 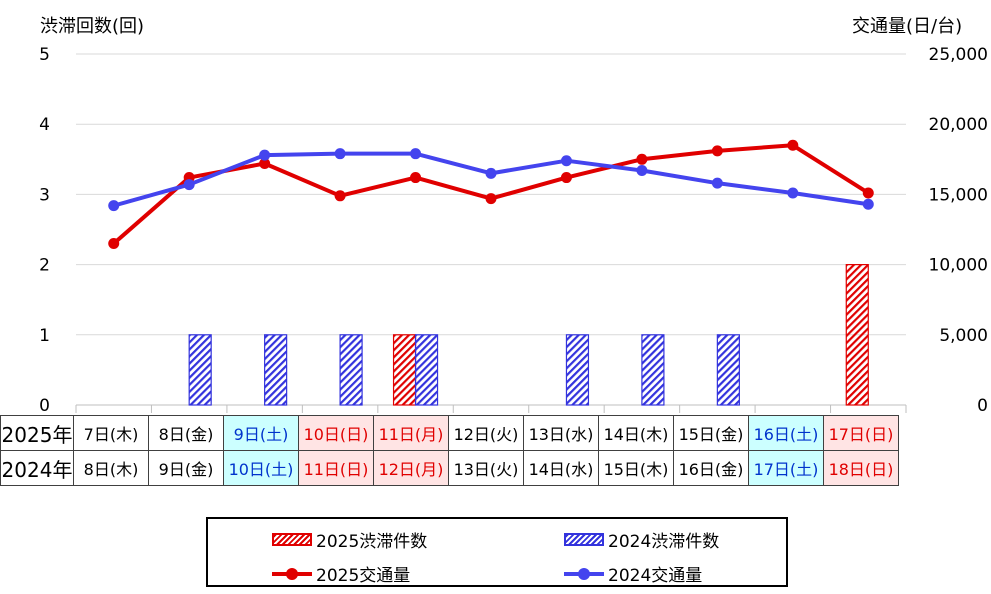 What do you see at coordinates (711, 433) in the screenshot?
I see `date-cell: 15日(金)` at bounding box center [711, 433].